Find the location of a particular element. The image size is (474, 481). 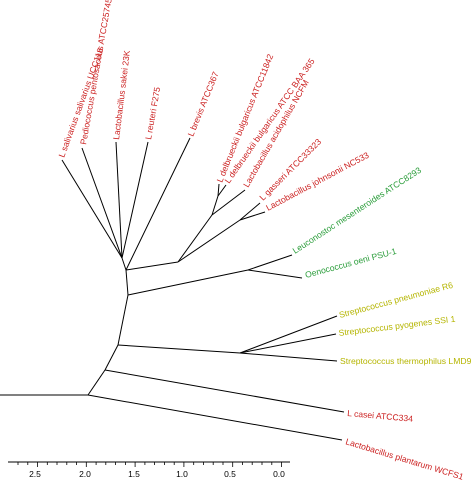

branch-to-gasseri is located at coordinates (250, 211).